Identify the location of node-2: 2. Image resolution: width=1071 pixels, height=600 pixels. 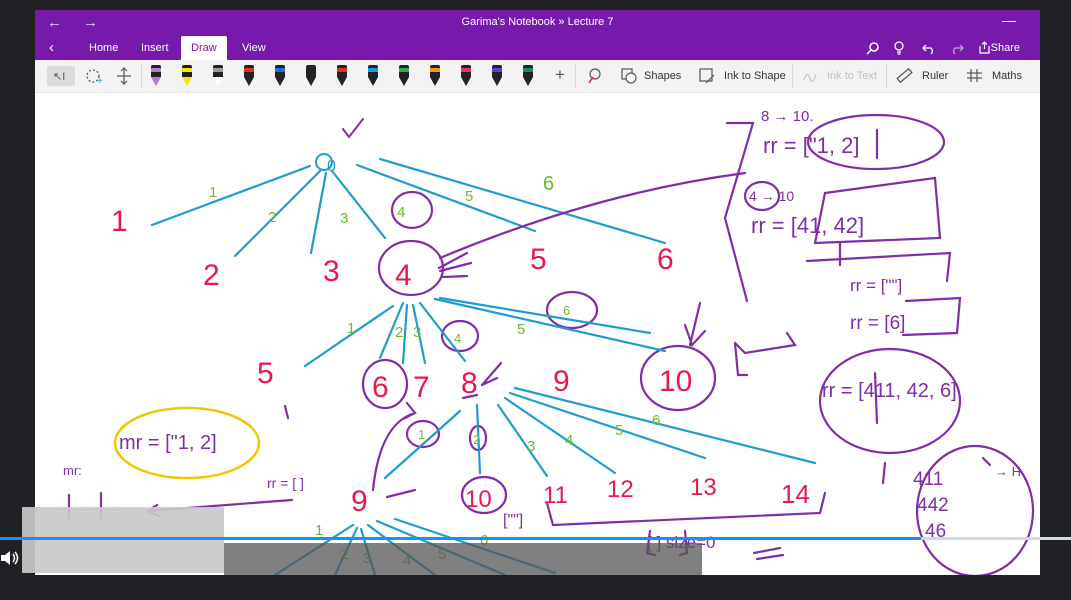
(211, 275).